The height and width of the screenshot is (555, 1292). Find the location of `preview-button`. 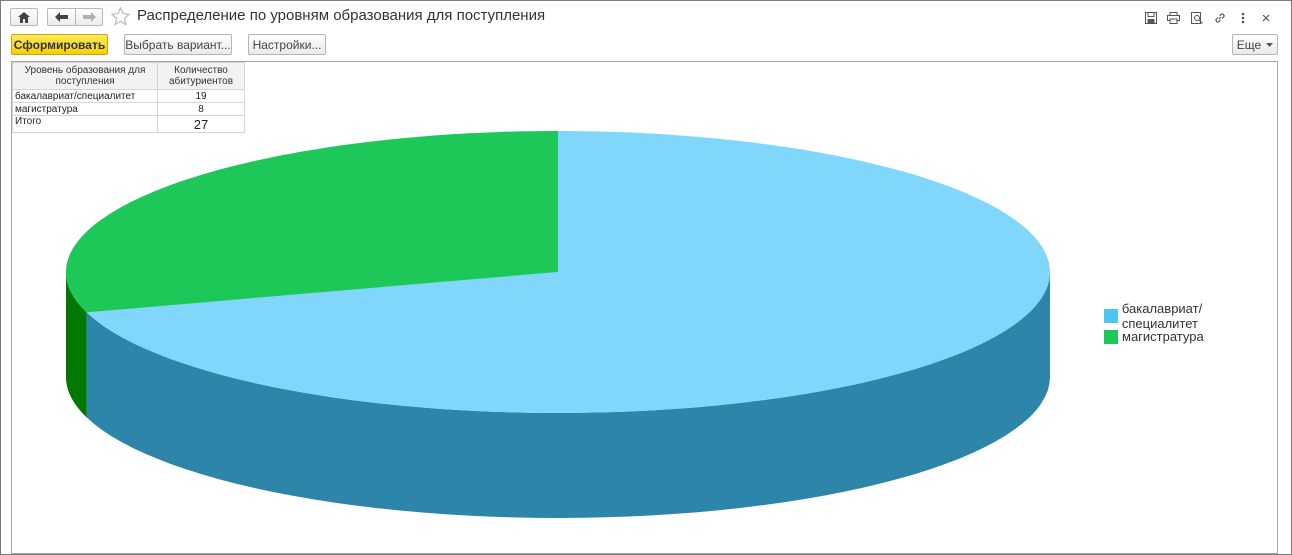

preview-button is located at coordinates (1196, 18).